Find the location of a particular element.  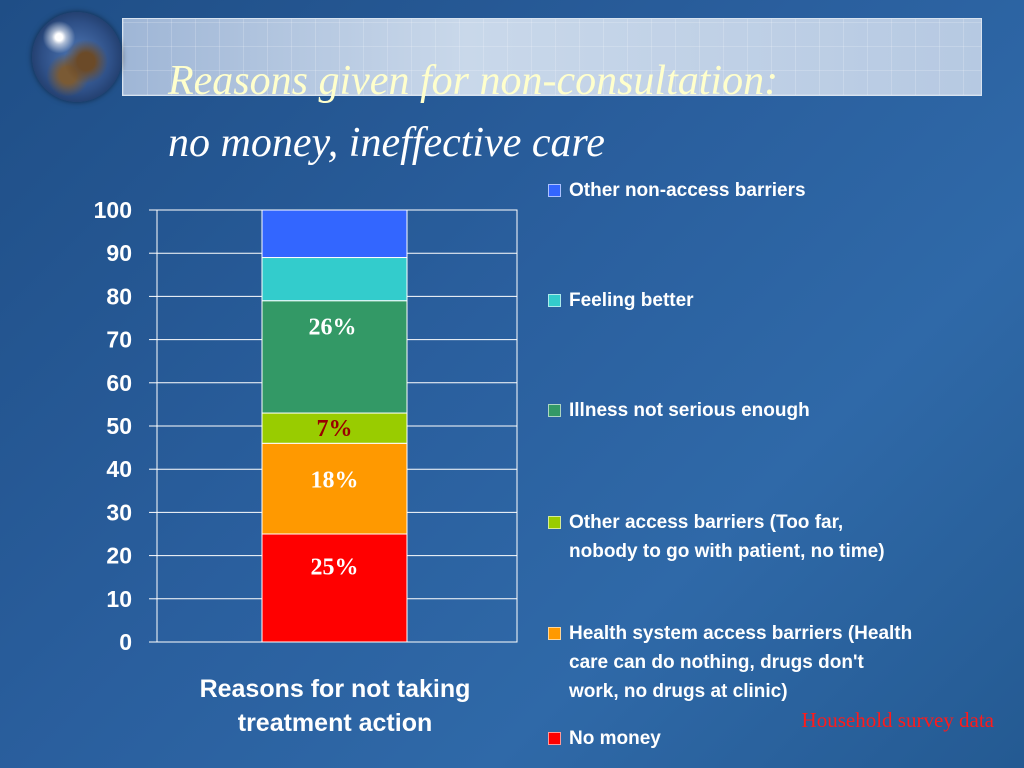

legend-item-no-money: No money is located at coordinates (604, 738).